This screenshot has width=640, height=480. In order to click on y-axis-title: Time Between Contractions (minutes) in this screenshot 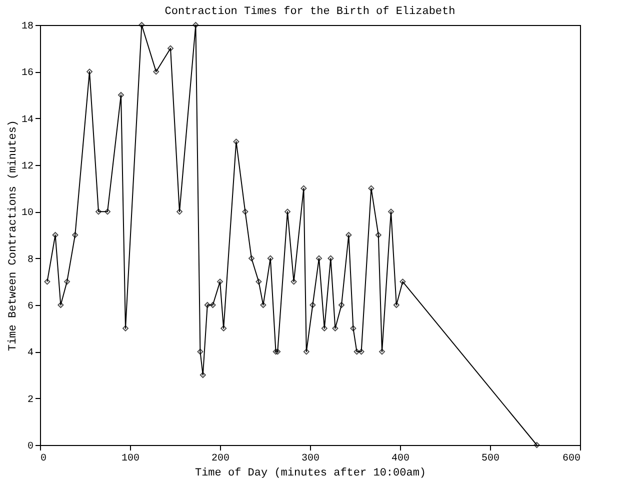, I will do `click(14, 236)`.